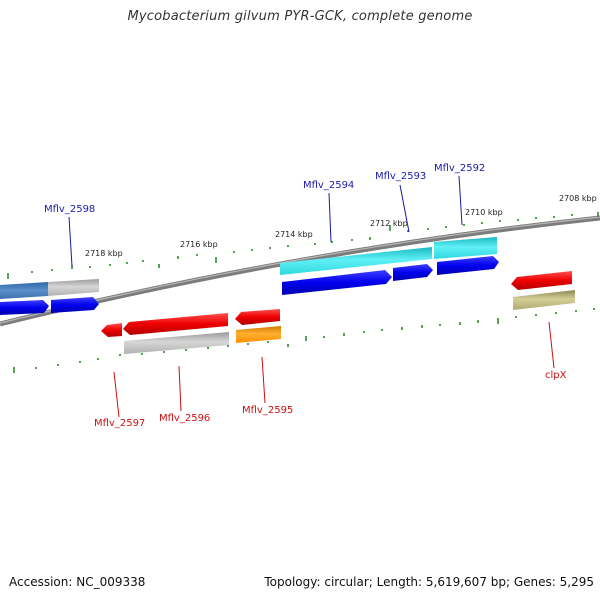 The height and width of the screenshot is (600, 600). Describe the element at coordinates (199, 244) in the screenshot. I see `scale-label-2716: 2716 kbp` at that location.